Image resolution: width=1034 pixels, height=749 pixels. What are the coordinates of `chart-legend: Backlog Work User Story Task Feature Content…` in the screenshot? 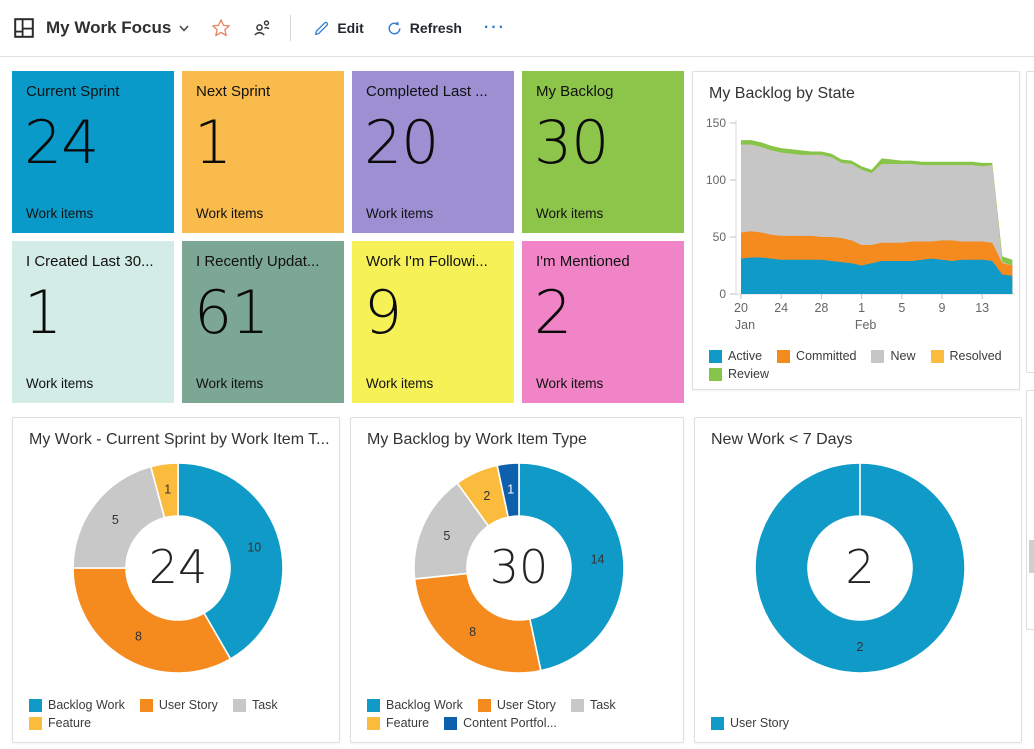 It's located at (521, 714).